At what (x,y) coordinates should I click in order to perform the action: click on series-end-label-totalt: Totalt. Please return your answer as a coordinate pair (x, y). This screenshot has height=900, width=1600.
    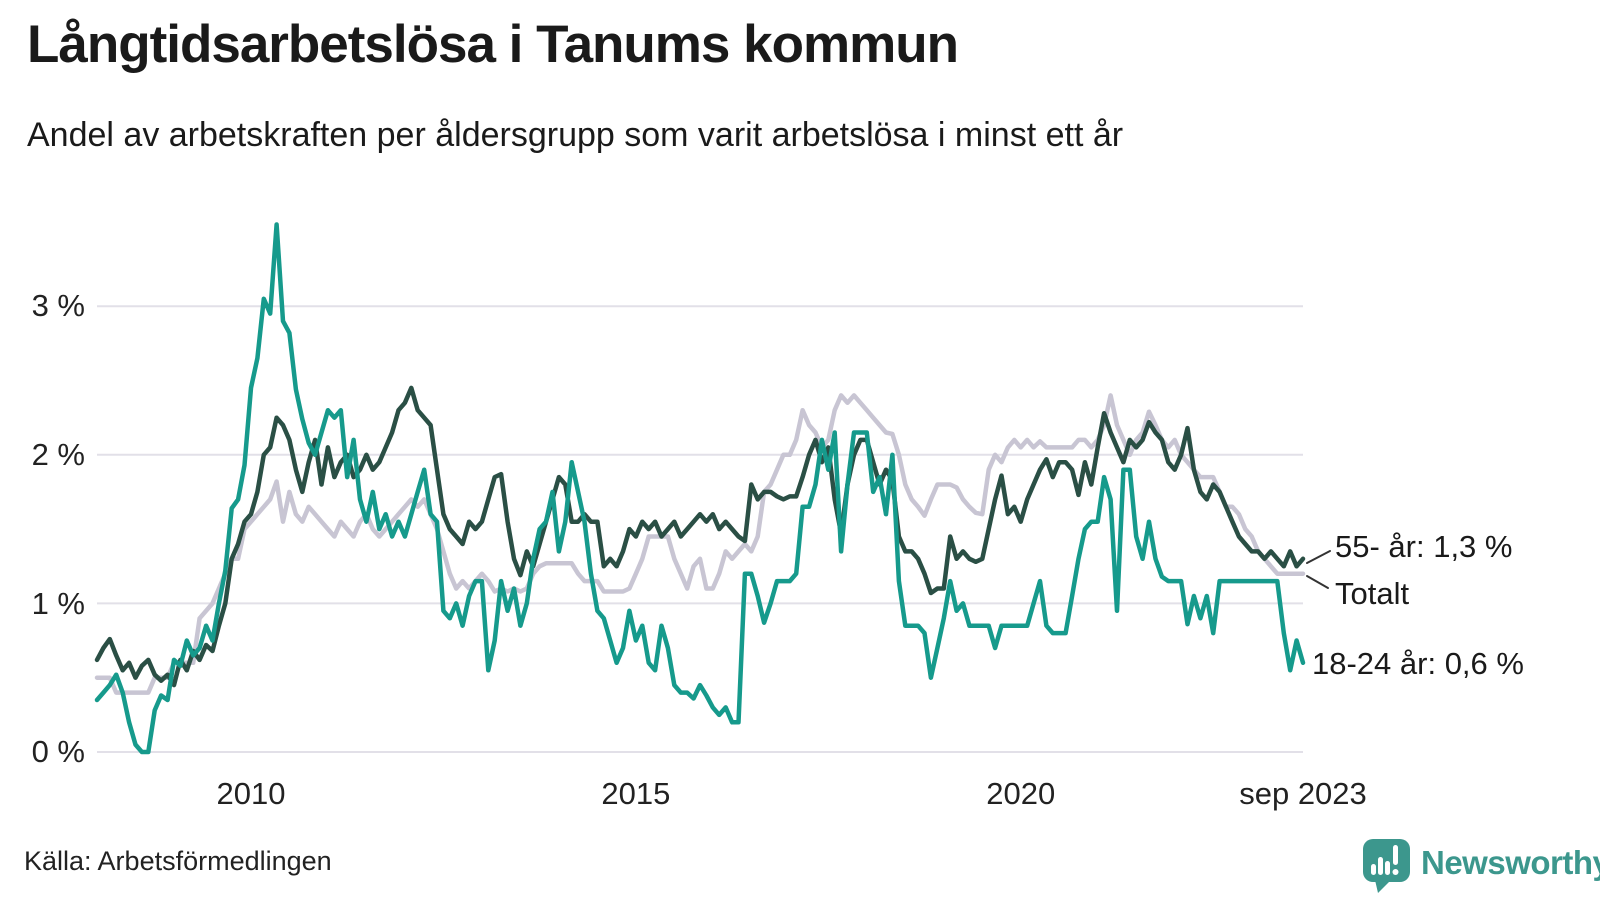
    Looking at the image, I should click on (1372, 593).